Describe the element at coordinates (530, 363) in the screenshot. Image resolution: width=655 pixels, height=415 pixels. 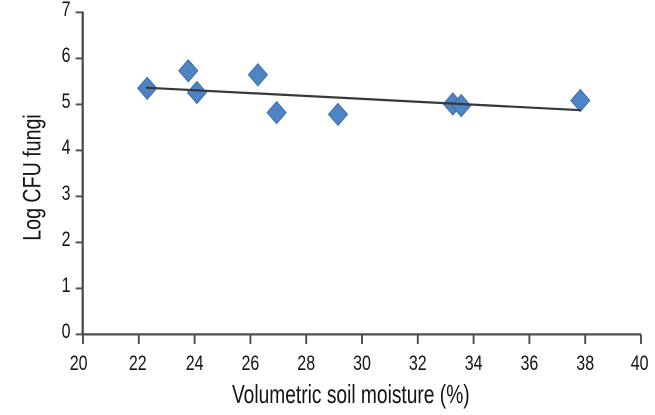
I see `svg-text: 36` at that location.